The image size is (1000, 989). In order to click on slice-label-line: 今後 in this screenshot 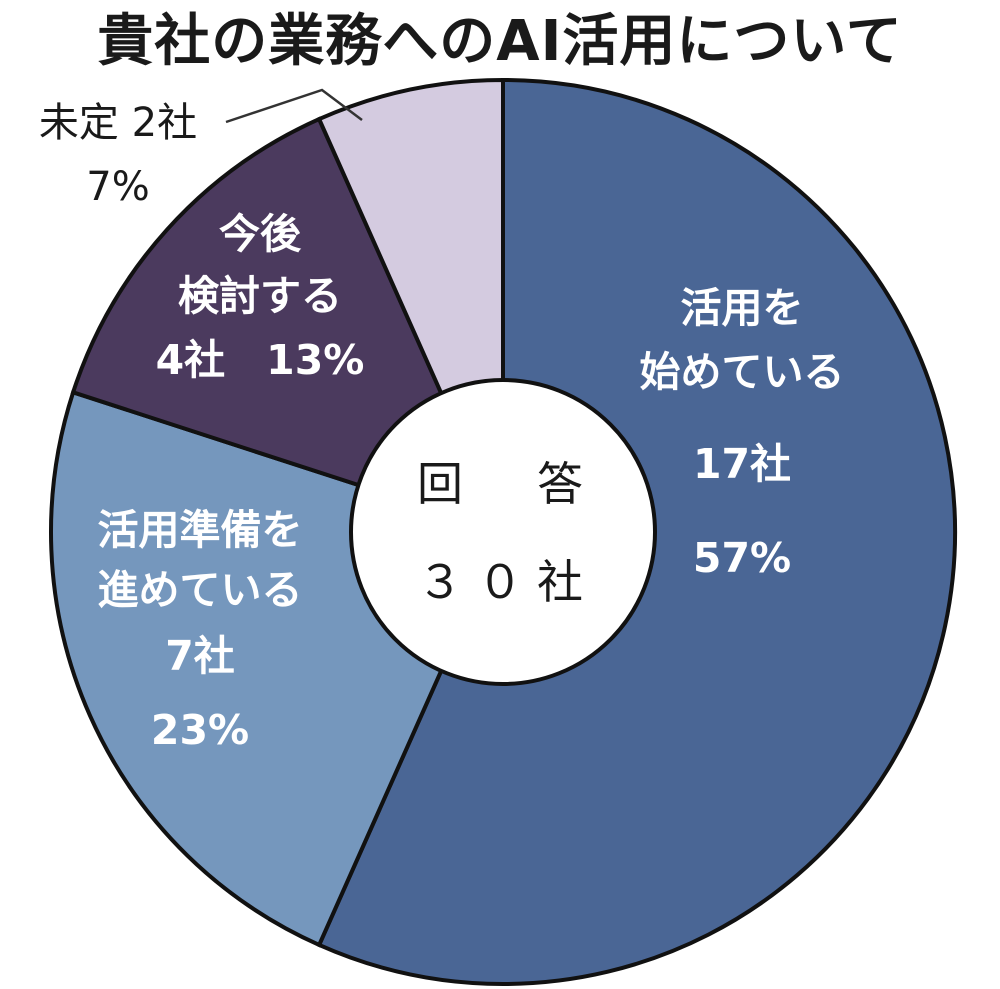, I will do `click(260, 234)`.